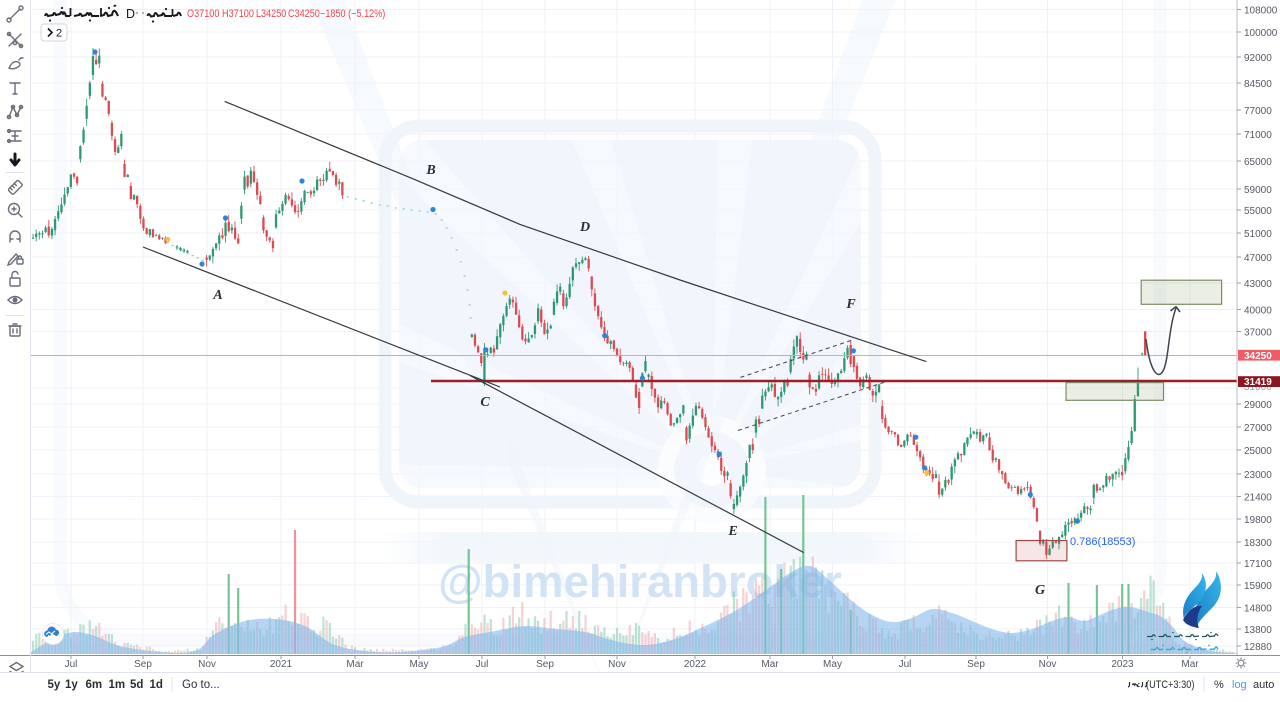 This screenshot has width=1280, height=702. I want to click on svg-text: 1m, so click(117, 685).